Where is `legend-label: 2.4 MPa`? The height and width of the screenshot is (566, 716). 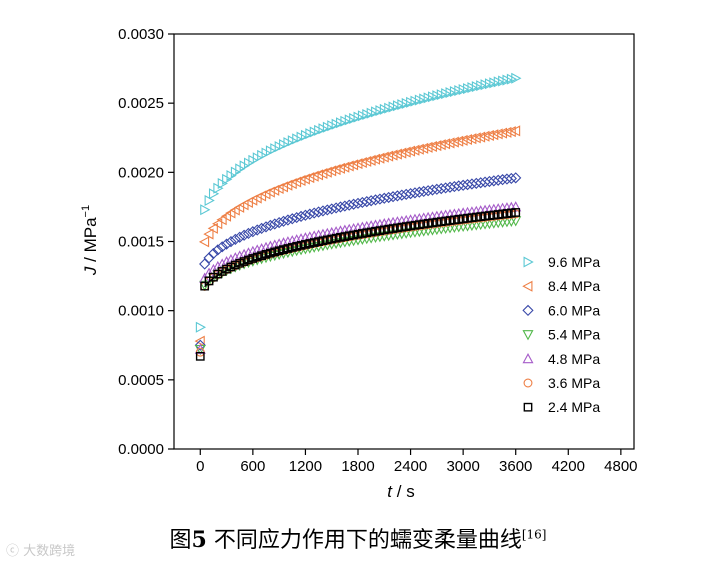 legend-label: 2.4 MPa is located at coordinates (574, 407).